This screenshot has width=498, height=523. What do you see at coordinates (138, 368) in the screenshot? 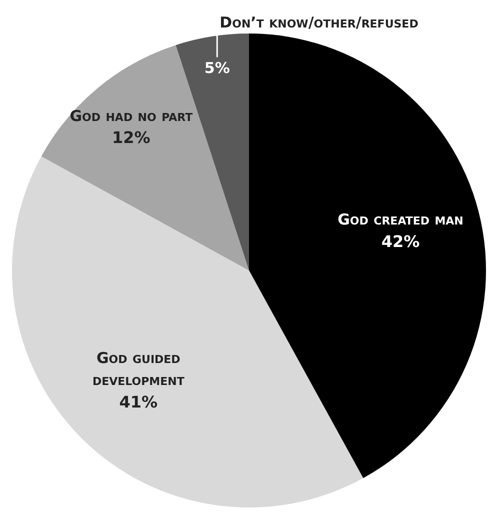
I see `slice-label: God guided development` at bounding box center [138, 368].